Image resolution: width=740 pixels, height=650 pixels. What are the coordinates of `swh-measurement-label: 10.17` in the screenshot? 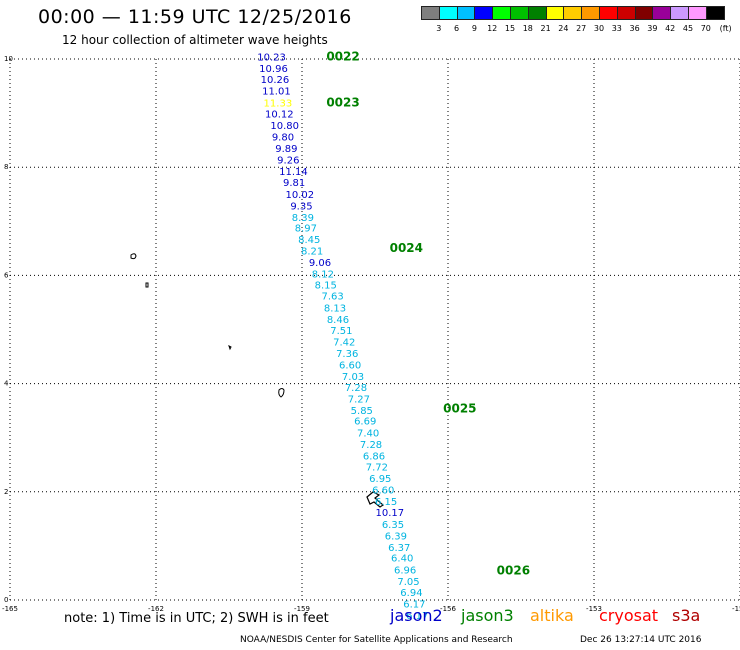 It's located at (389, 513).